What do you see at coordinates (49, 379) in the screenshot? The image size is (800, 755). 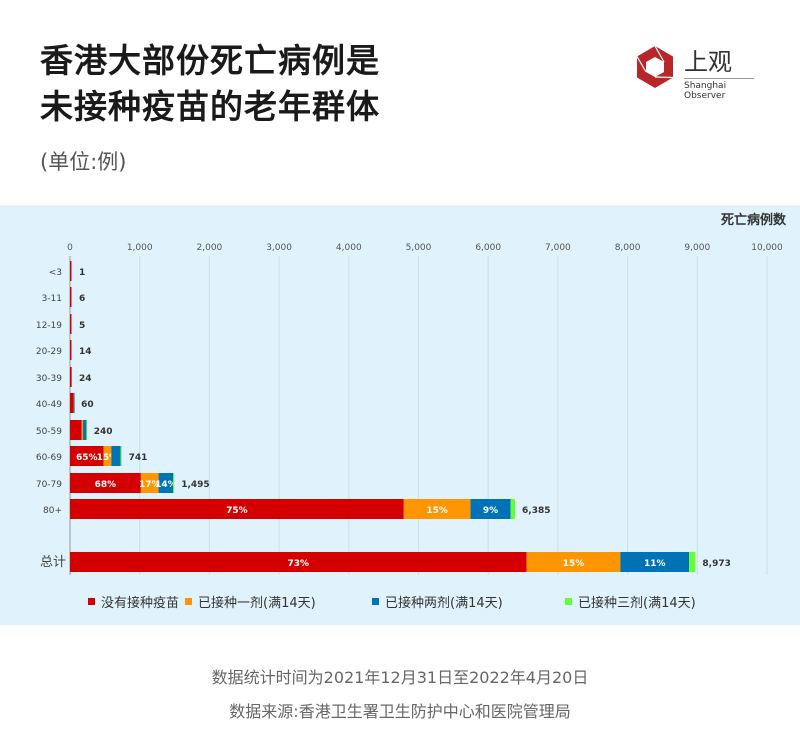 I see `category-label: 30-39` at bounding box center [49, 379].